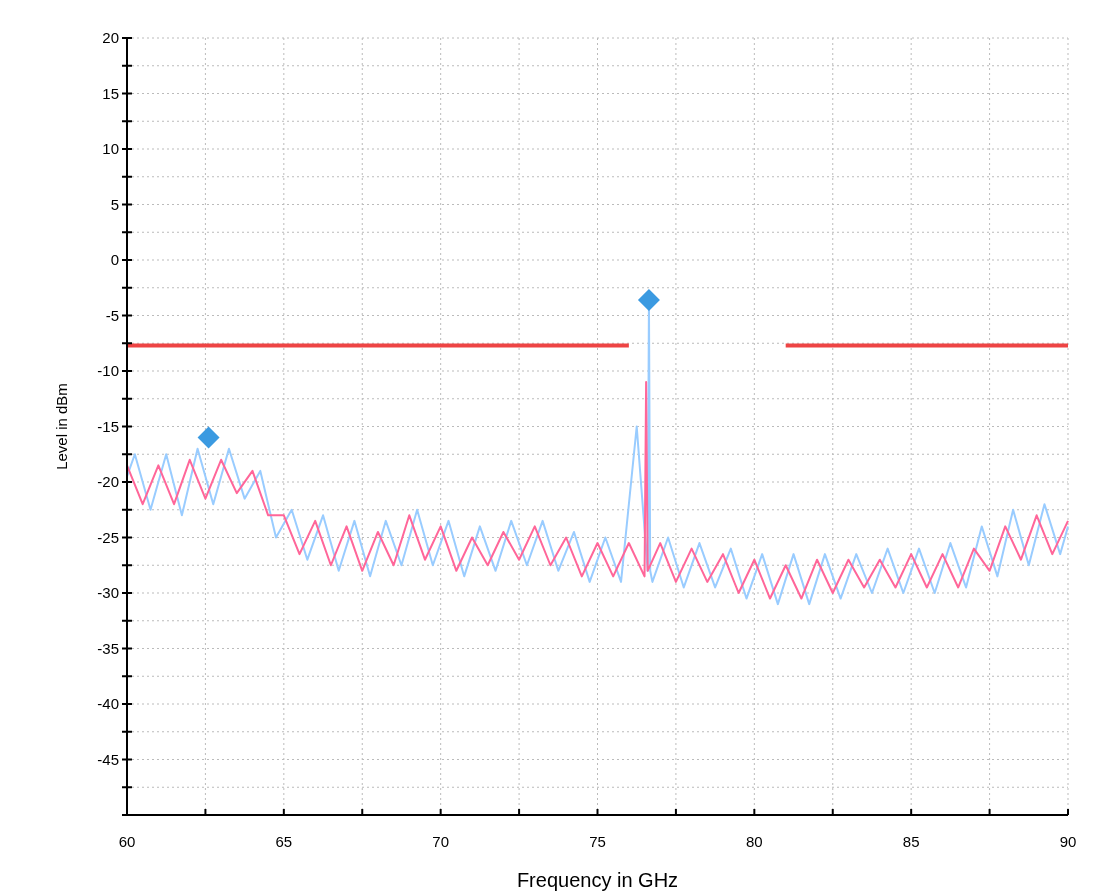 The image size is (1099, 895). What do you see at coordinates (108, 648) in the screenshot?
I see `y-tick-label: -35` at bounding box center [108, 648].